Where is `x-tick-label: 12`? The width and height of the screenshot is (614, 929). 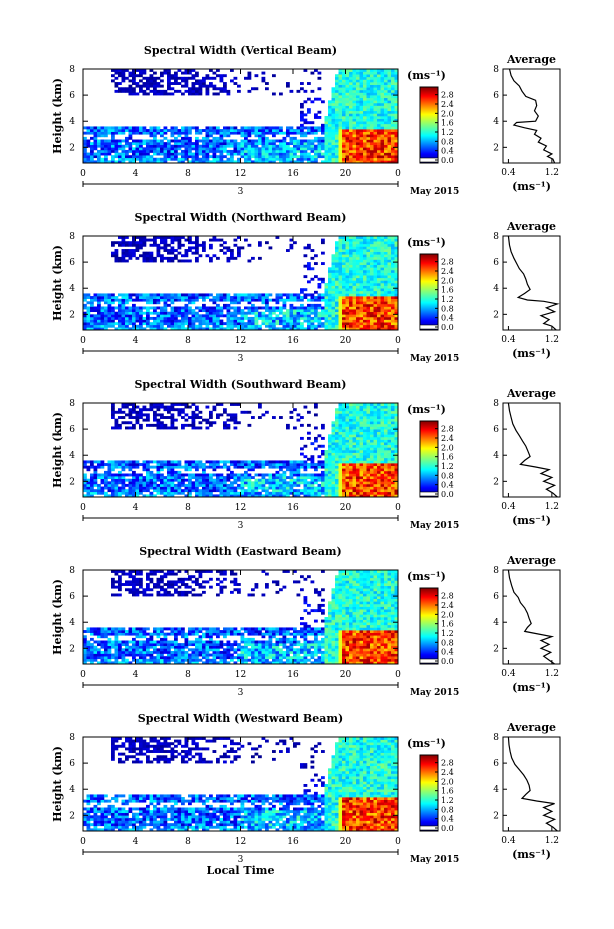 x-tick-label: 12 is located at coordinates (240, 174).